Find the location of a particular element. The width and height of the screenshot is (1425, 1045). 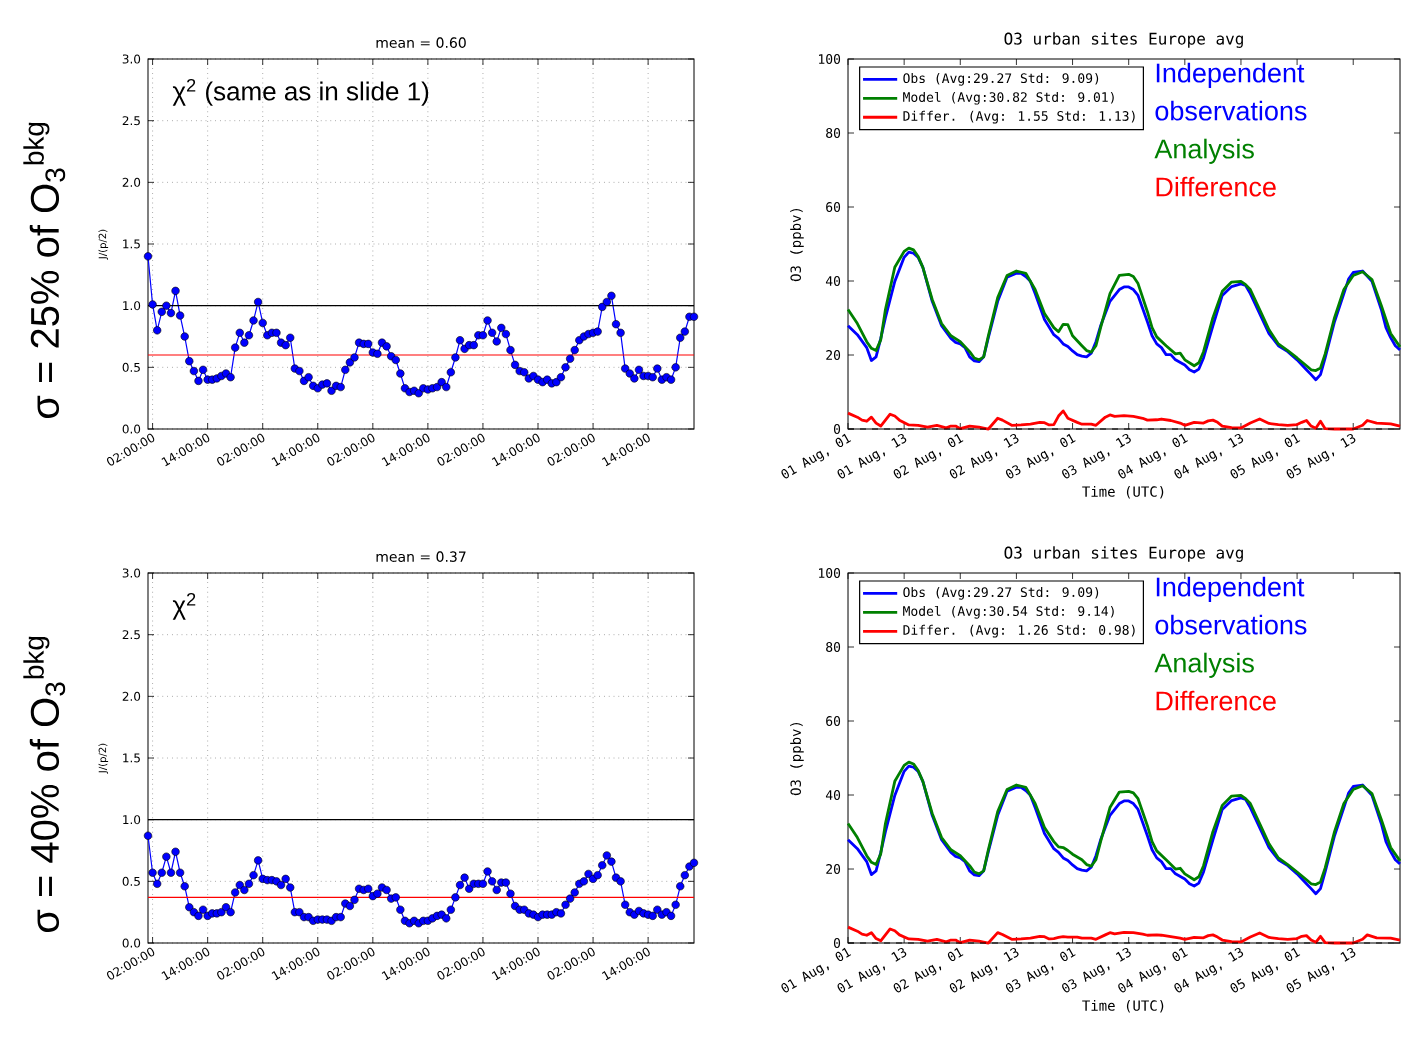

annotation: χ$^{2}$ (same as in slide 1) is located at coordinates (300, 92).